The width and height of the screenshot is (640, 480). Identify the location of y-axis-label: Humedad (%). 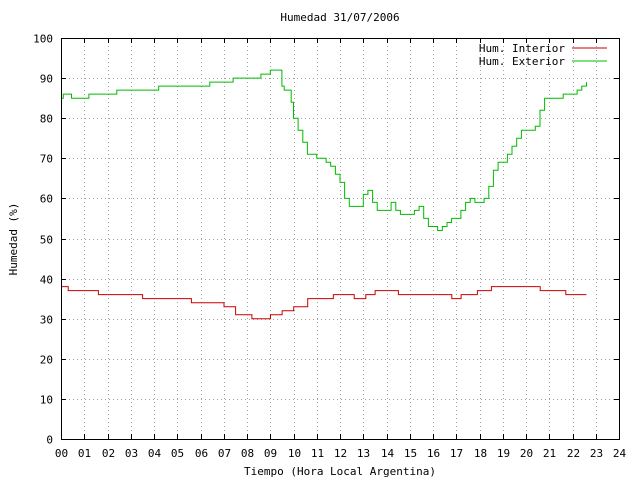
(13, 239).